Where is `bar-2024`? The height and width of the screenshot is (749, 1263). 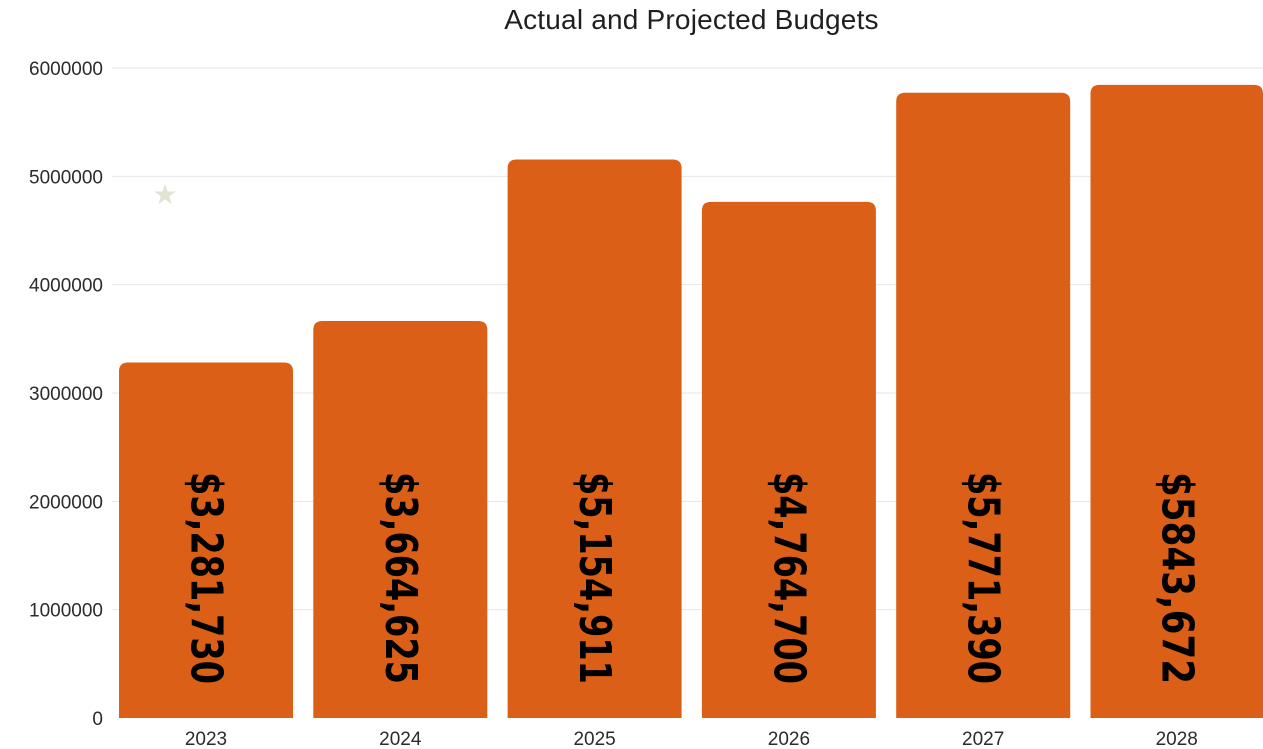
bar-2024 is located at coordinates (400, 519).